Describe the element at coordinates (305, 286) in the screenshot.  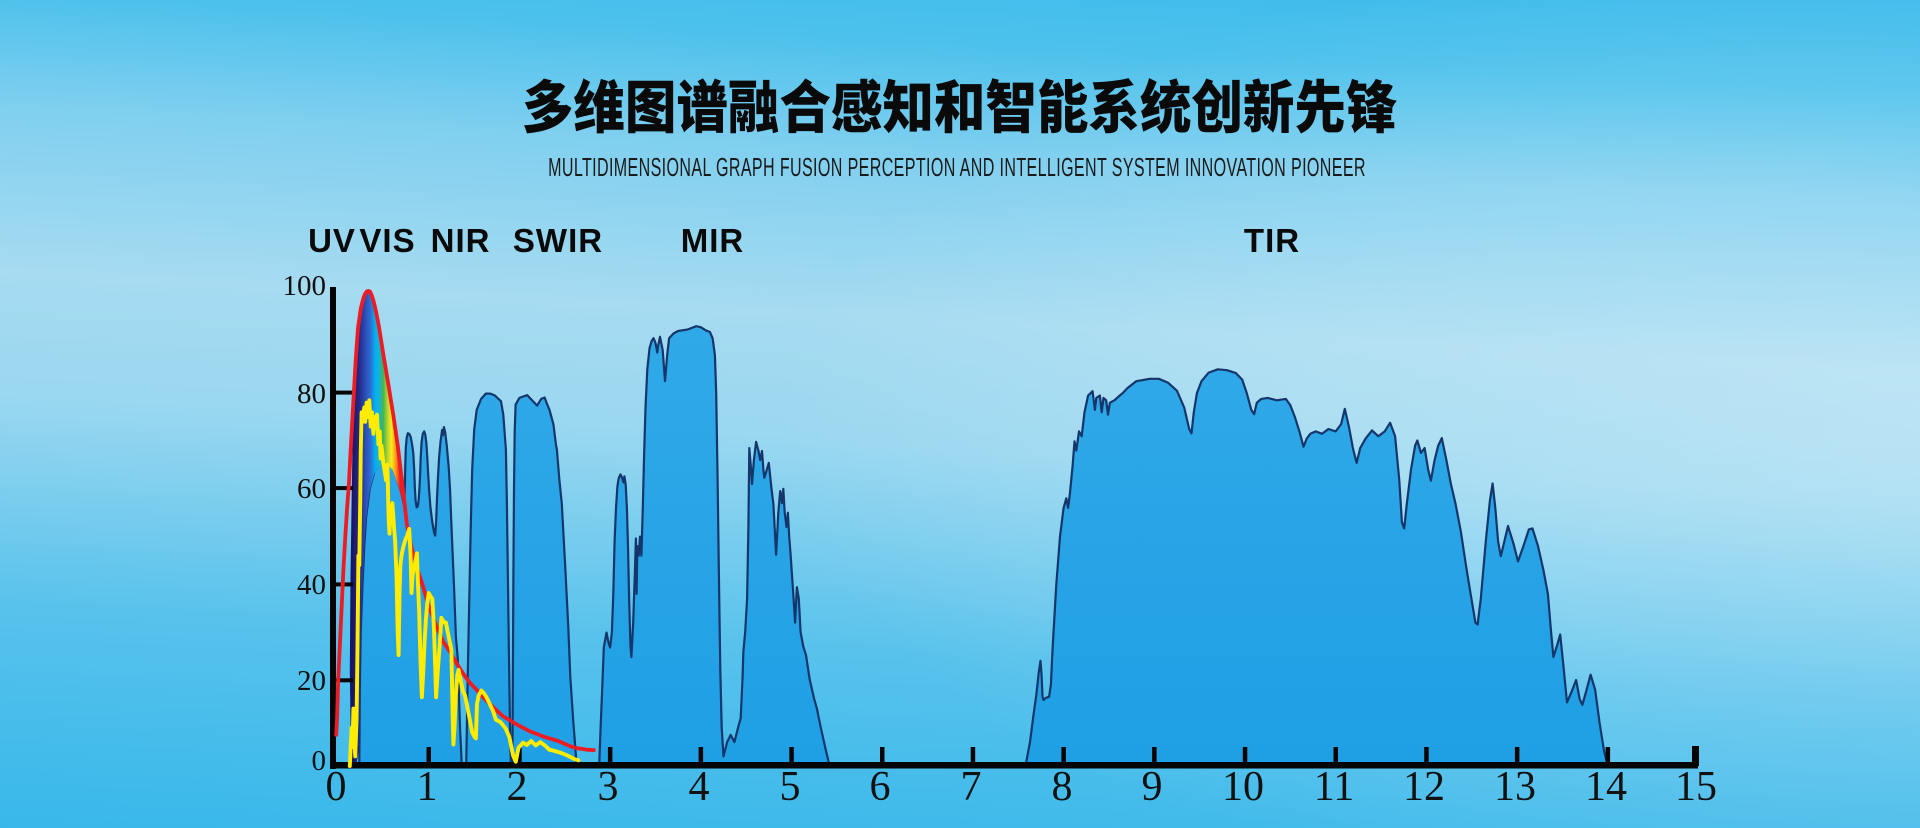
I see `svg-text: 100` at that location.